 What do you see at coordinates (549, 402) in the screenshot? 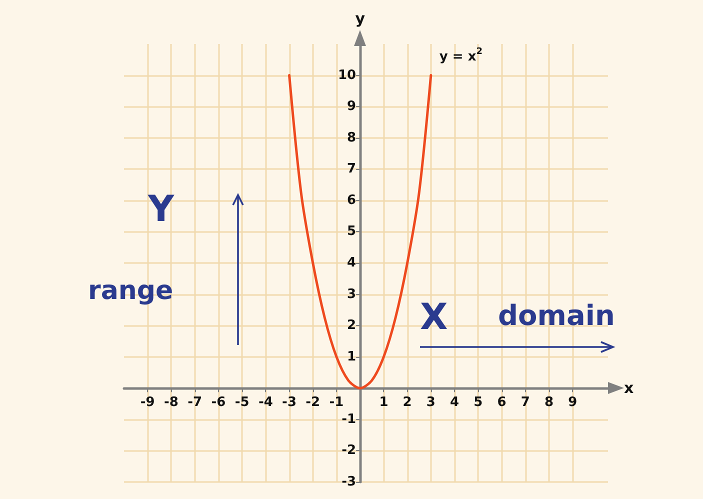
I see `x-tick-label: 8` at bounding box center [549, 402].